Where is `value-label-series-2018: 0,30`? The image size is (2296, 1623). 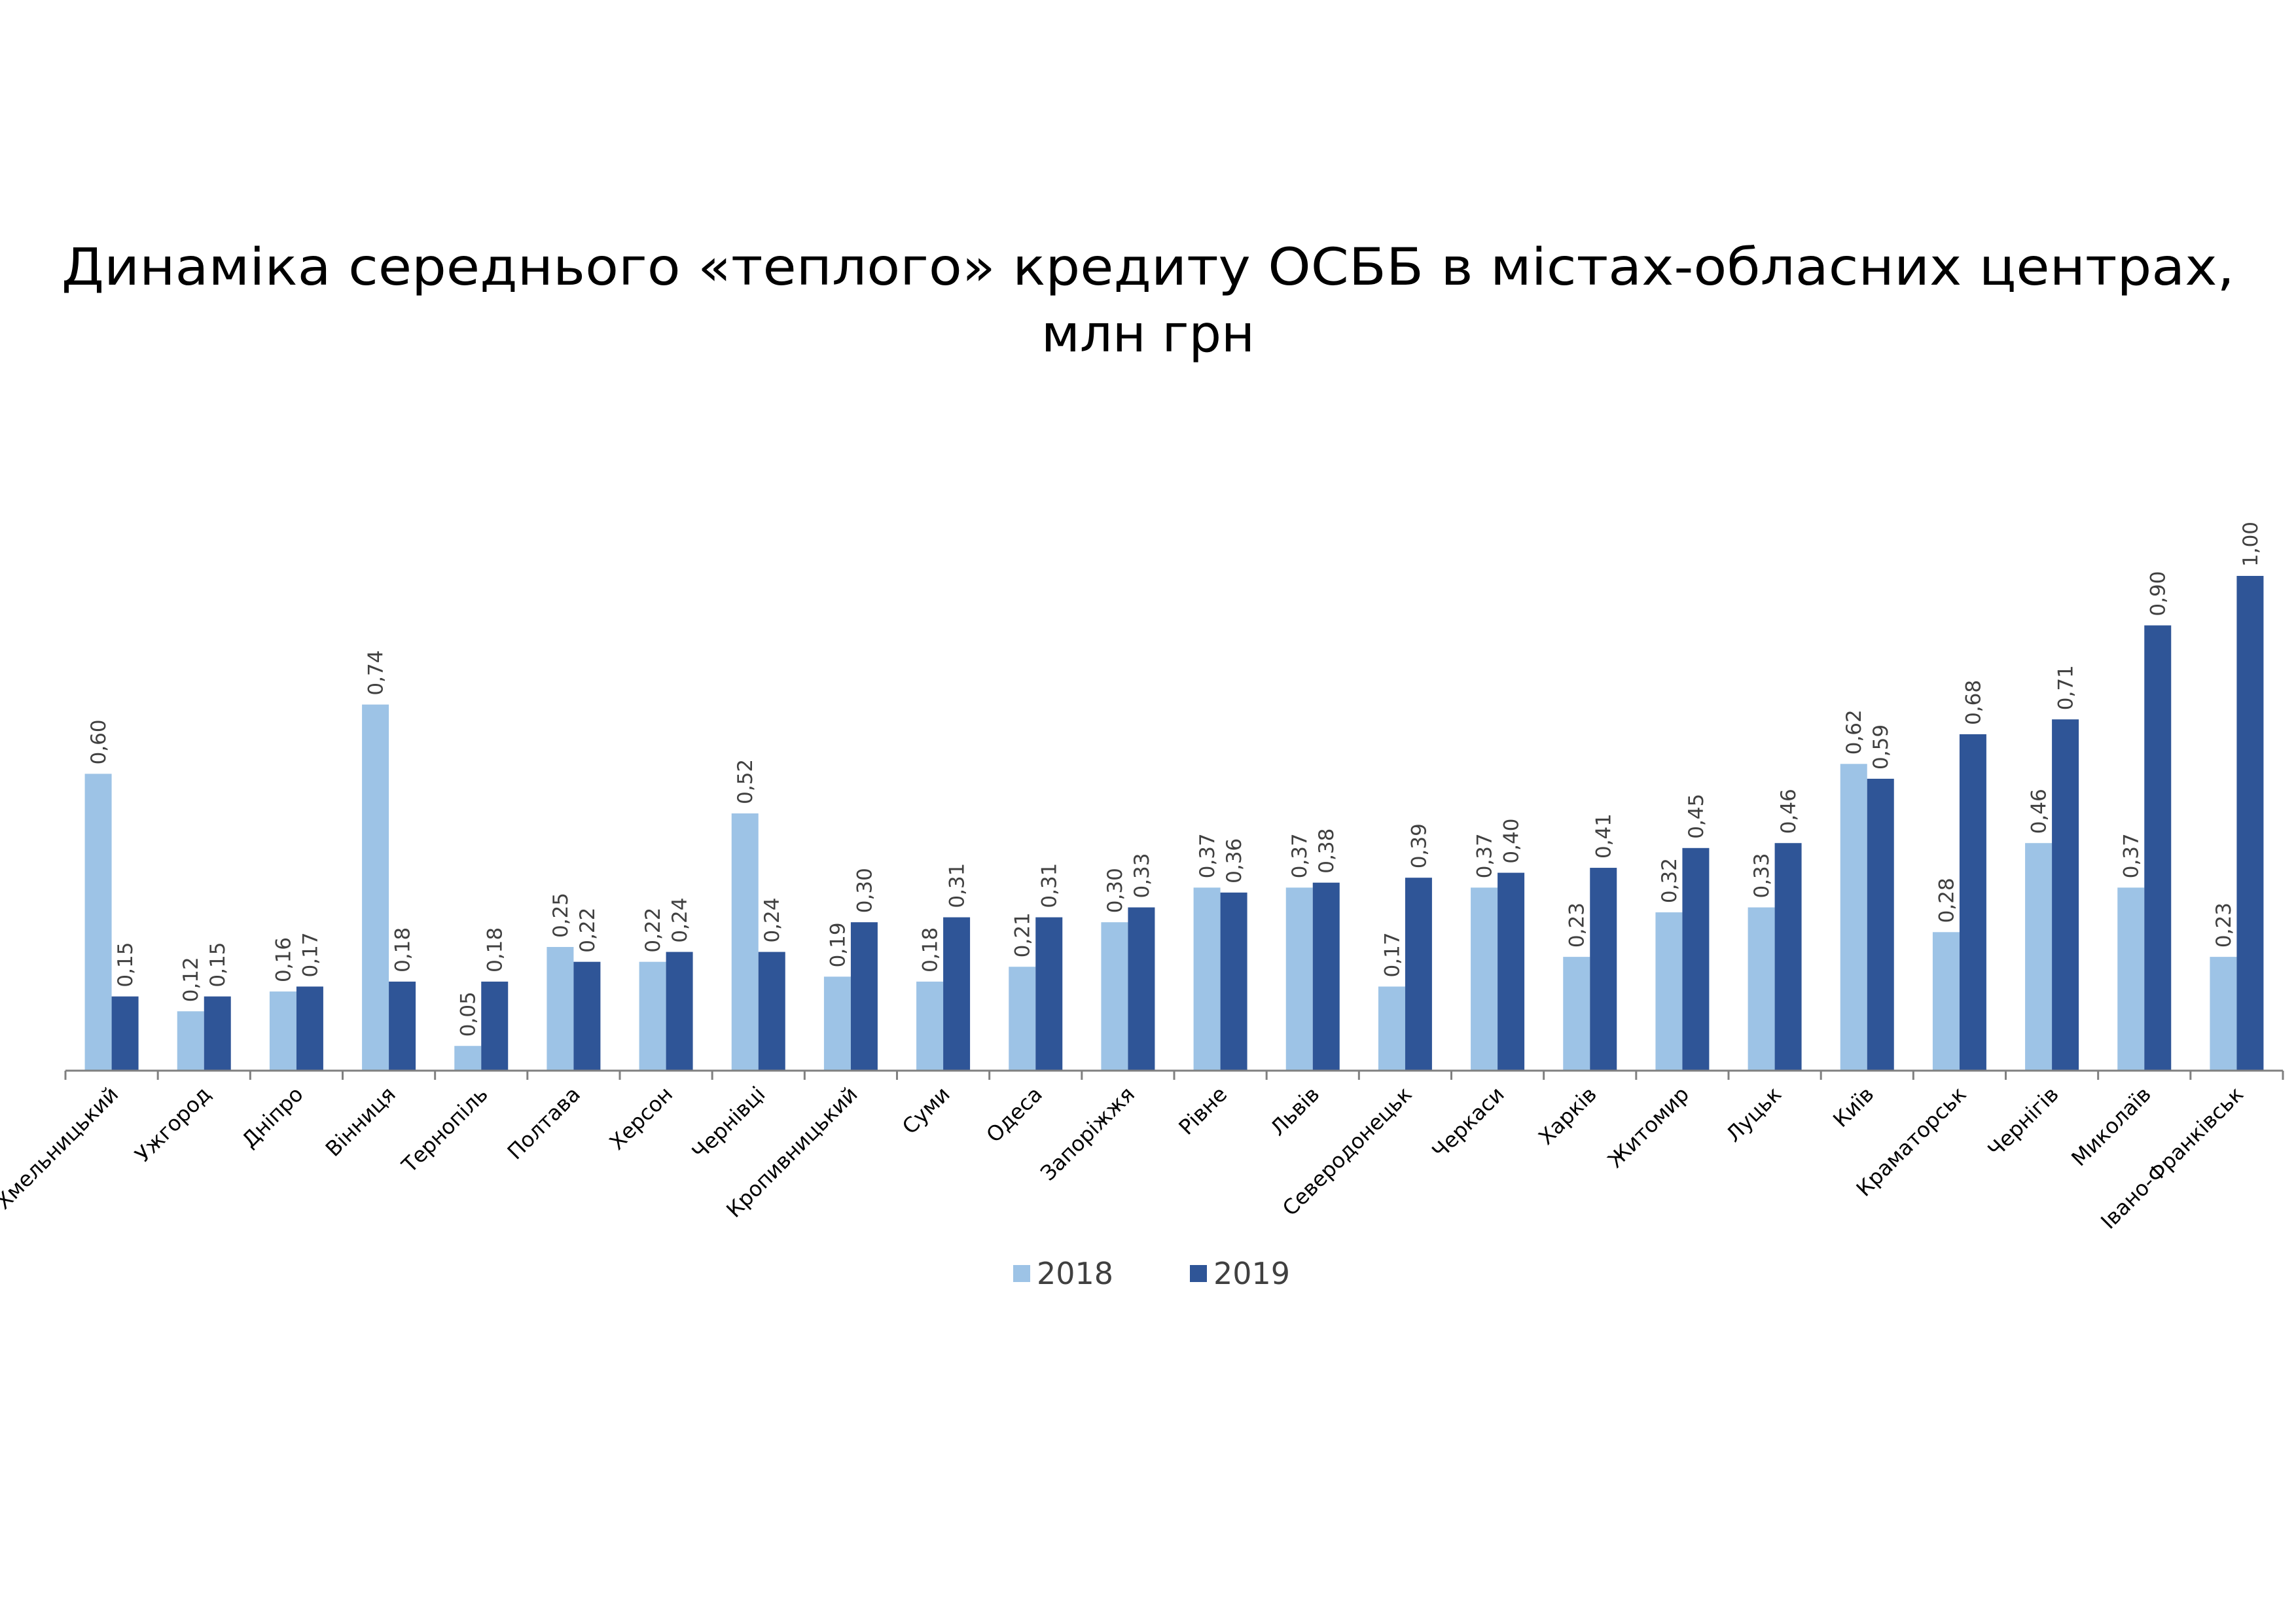
value-label-series-2018: 0,30 is located at coordinates (1115, 891).